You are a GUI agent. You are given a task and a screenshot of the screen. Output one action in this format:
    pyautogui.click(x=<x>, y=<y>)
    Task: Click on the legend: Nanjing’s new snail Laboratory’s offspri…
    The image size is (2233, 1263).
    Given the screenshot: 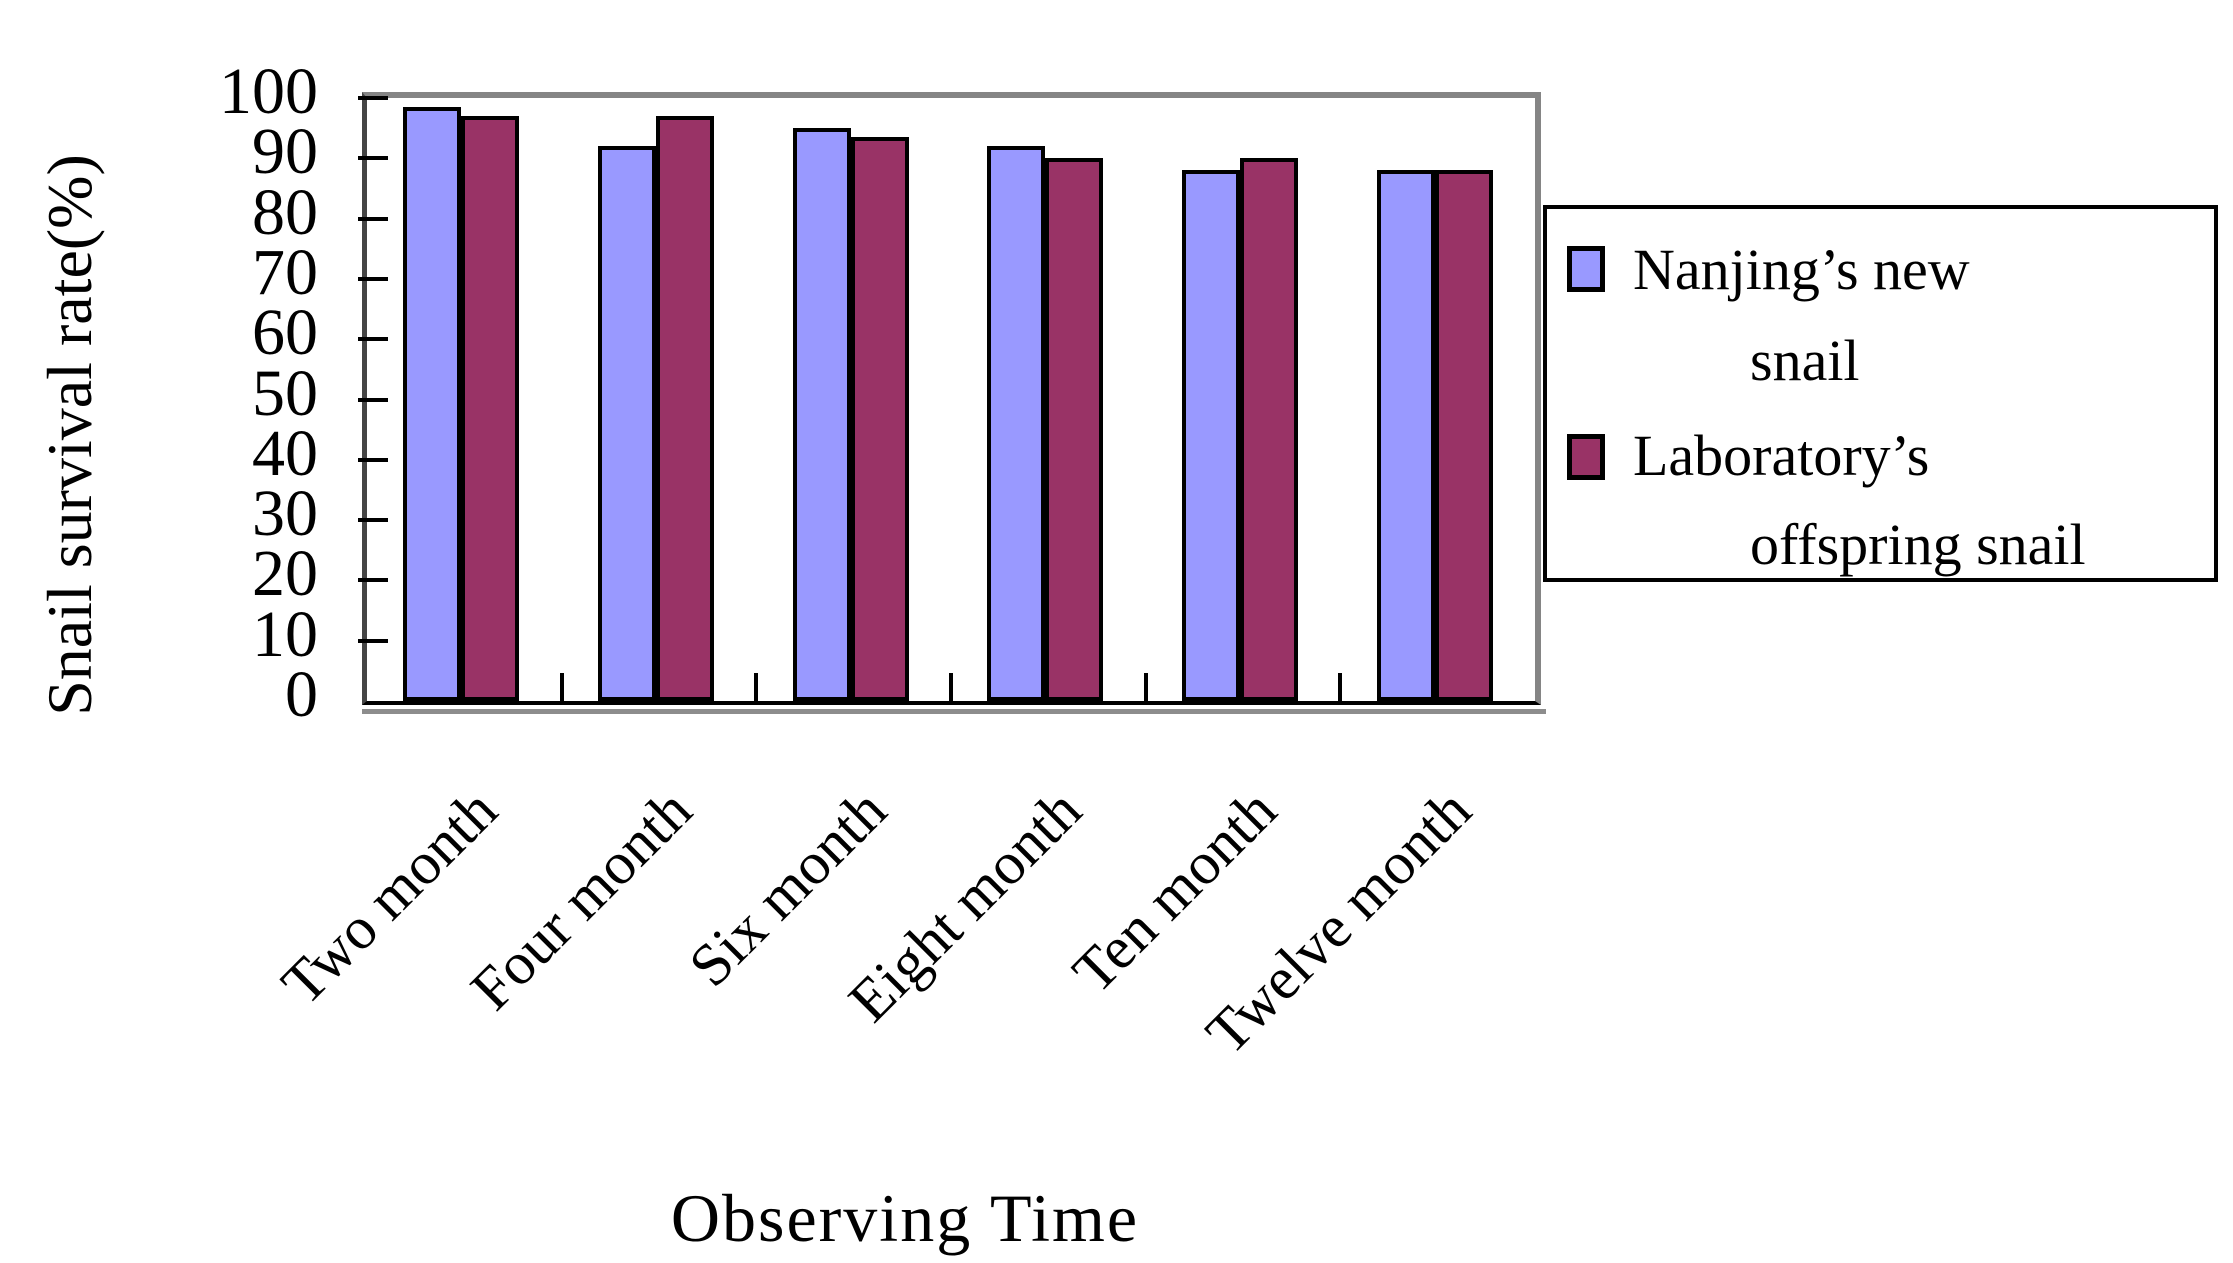 What is the action you would take?
    pyautogui.click(x=1880, y=393)
    